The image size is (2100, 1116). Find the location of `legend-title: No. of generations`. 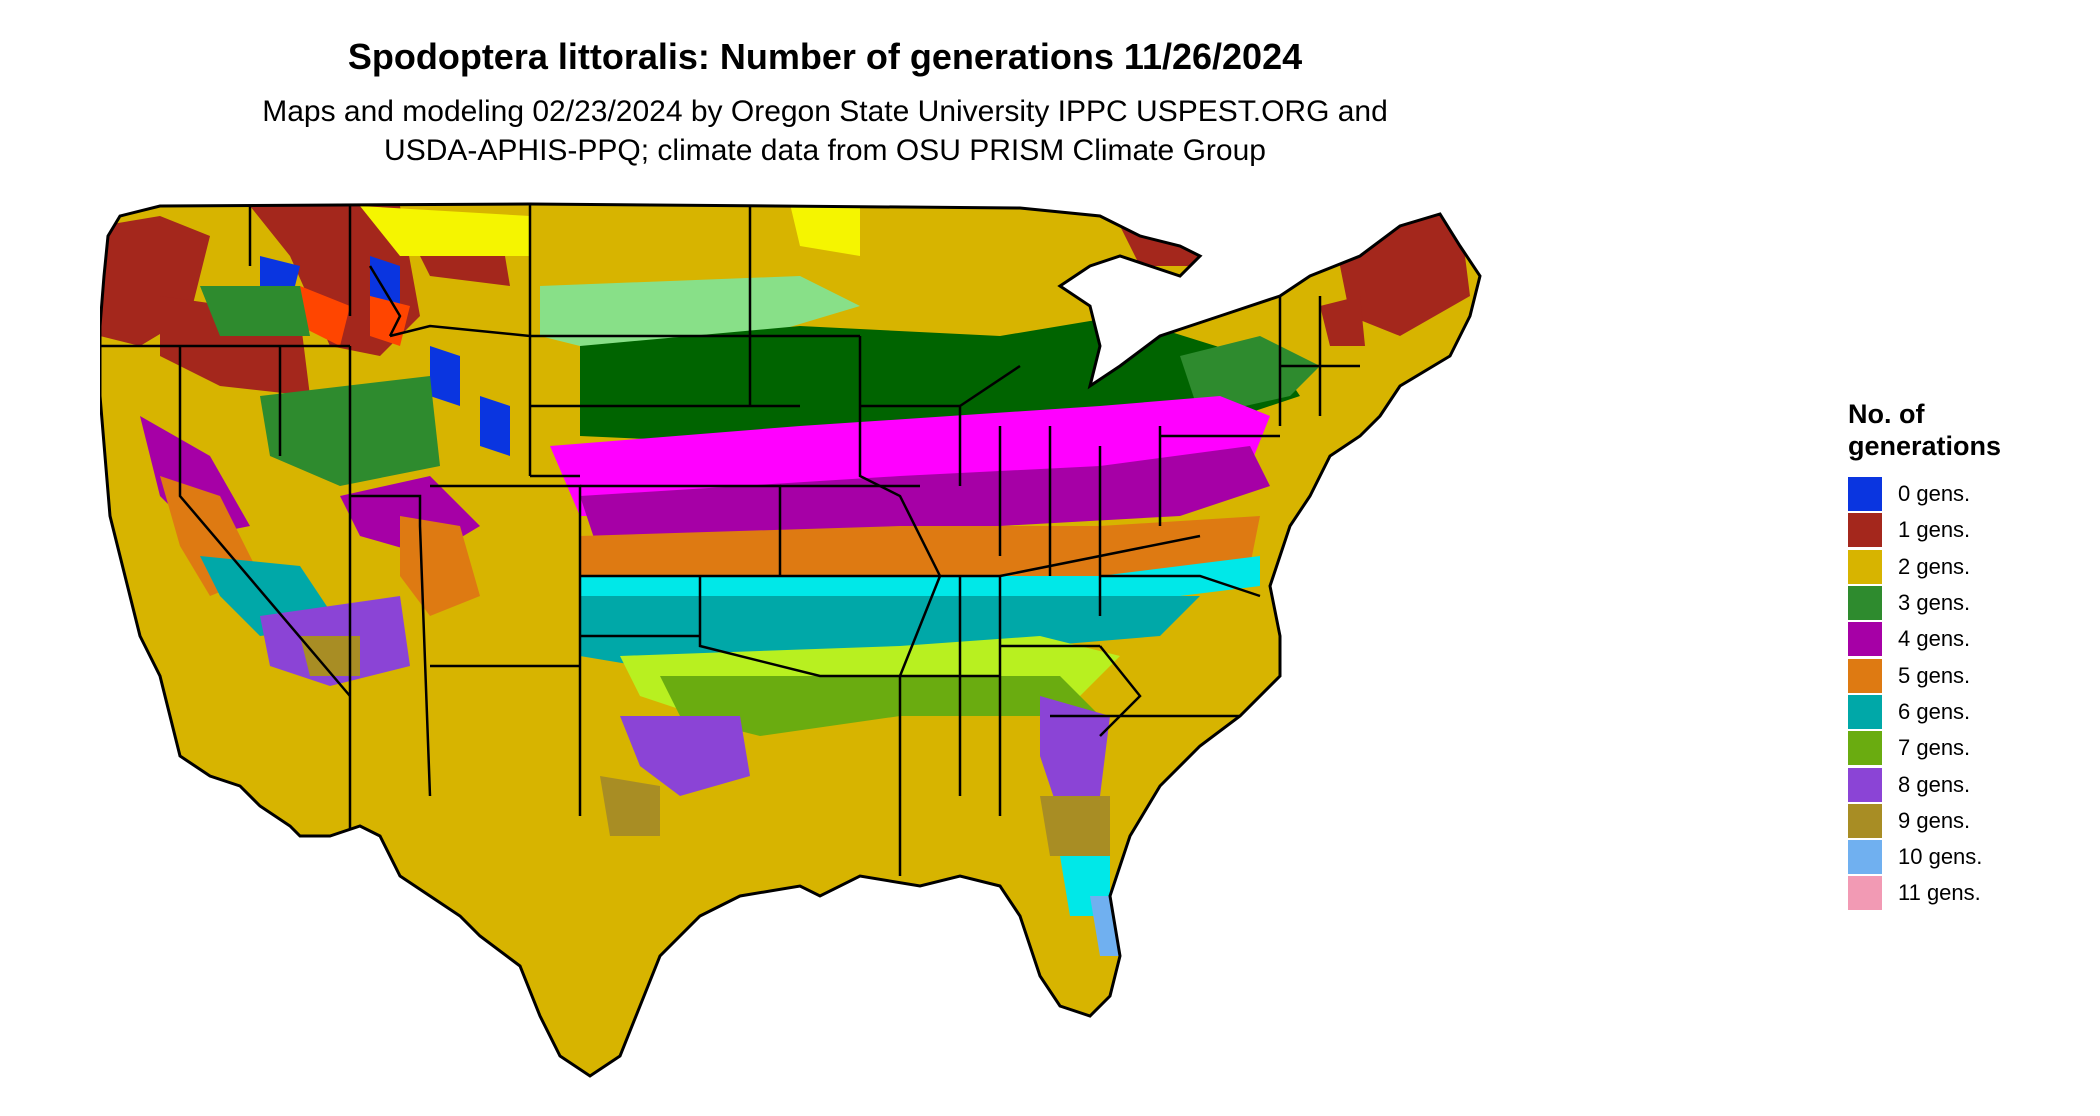

legend-title: No. of generations is located at coordinates (1968, 430).